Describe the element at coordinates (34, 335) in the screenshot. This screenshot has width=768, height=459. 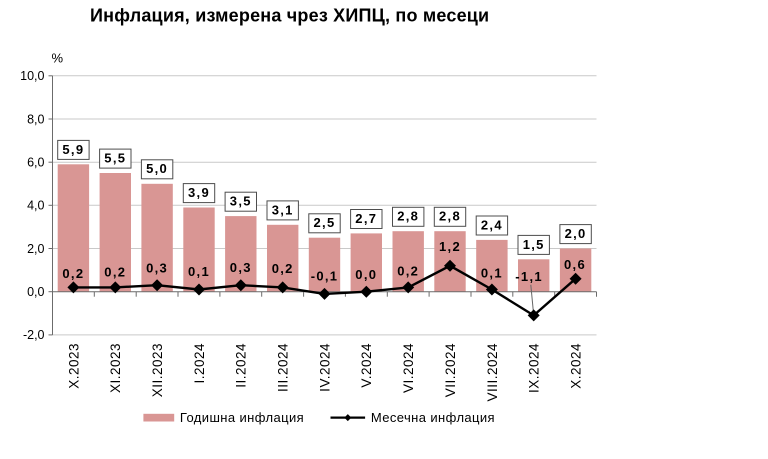
I see `svg-text: -2,0` at that location.